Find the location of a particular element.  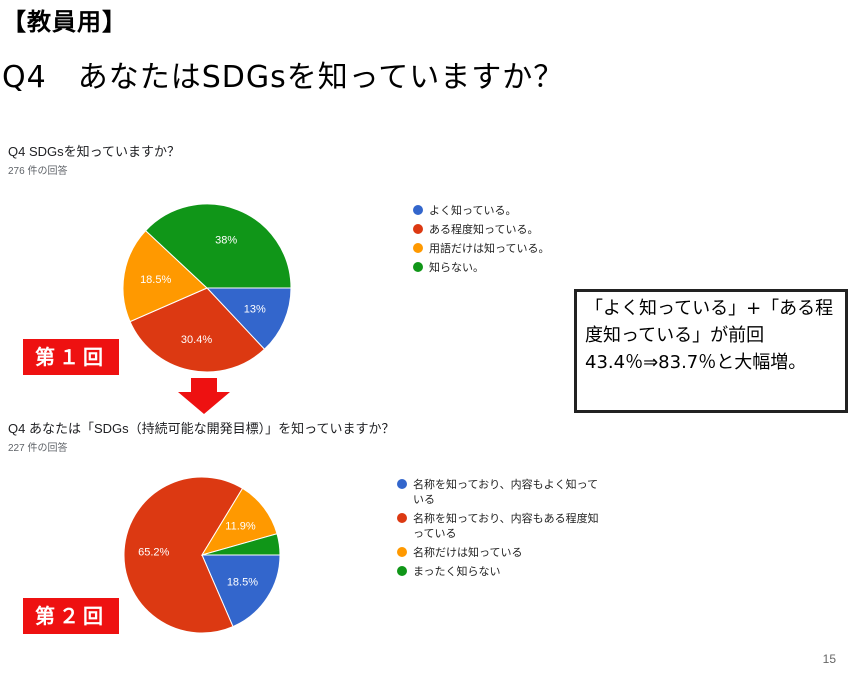

chart2-slice-label-2: 65.2% is located at coordinates (153, 553).